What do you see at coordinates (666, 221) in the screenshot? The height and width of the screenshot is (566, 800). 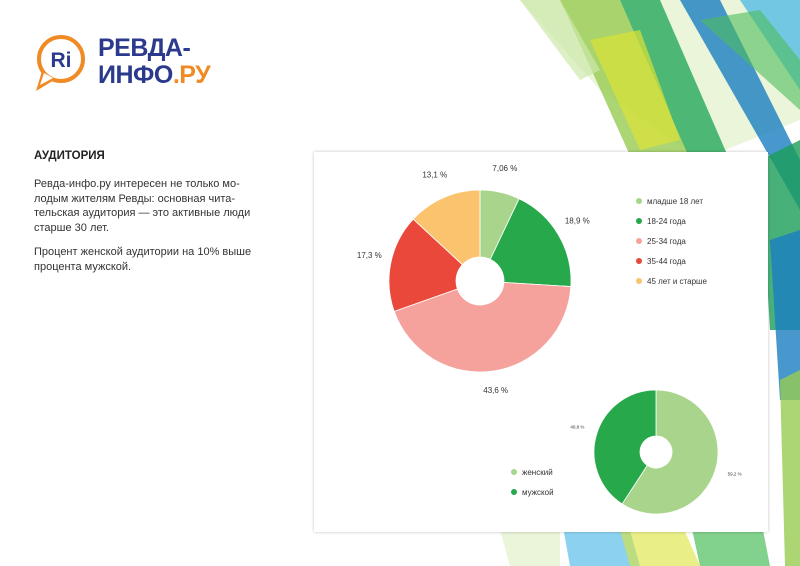 I see `chart1-legend-label-1: 18-24 года` at bounding box center [666, 221].